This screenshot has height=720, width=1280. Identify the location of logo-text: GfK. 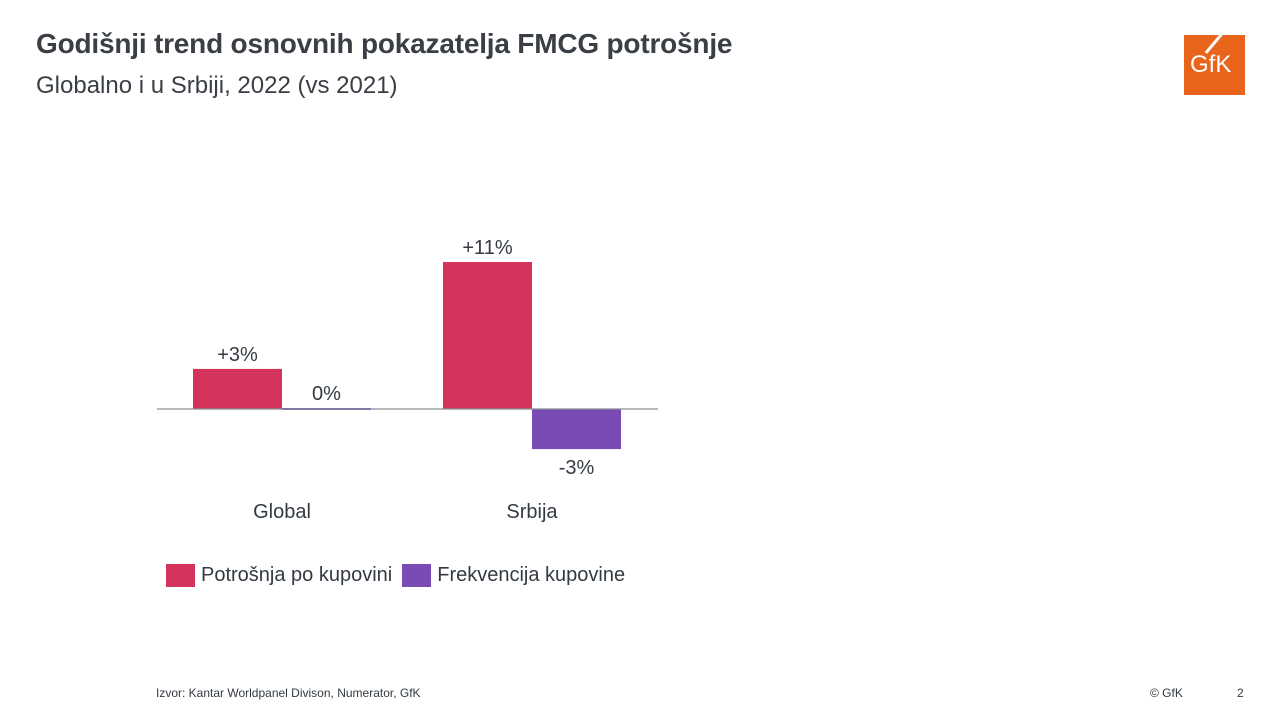
(1211, 64).